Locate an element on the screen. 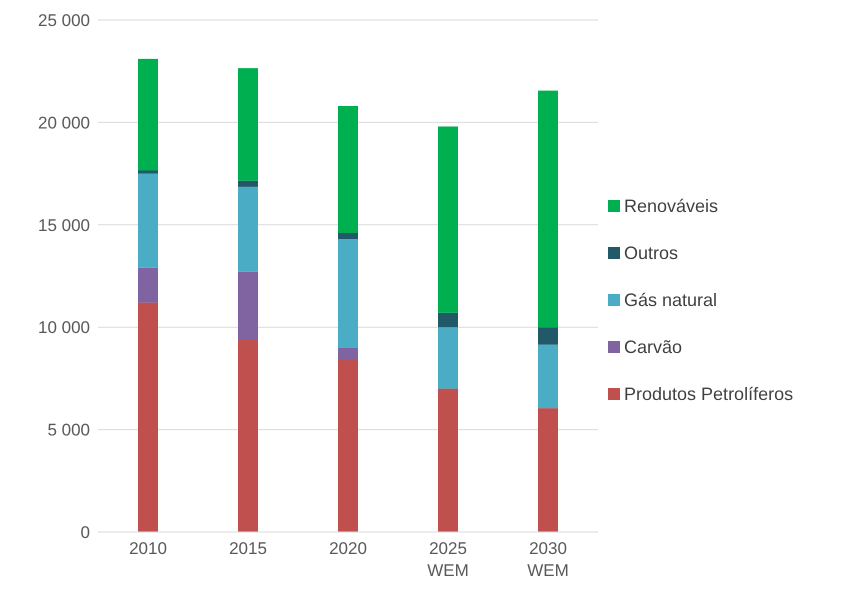 This screenshot has height=600, width=862. legend-label: Gás natural is located at coordinates (671, 300).